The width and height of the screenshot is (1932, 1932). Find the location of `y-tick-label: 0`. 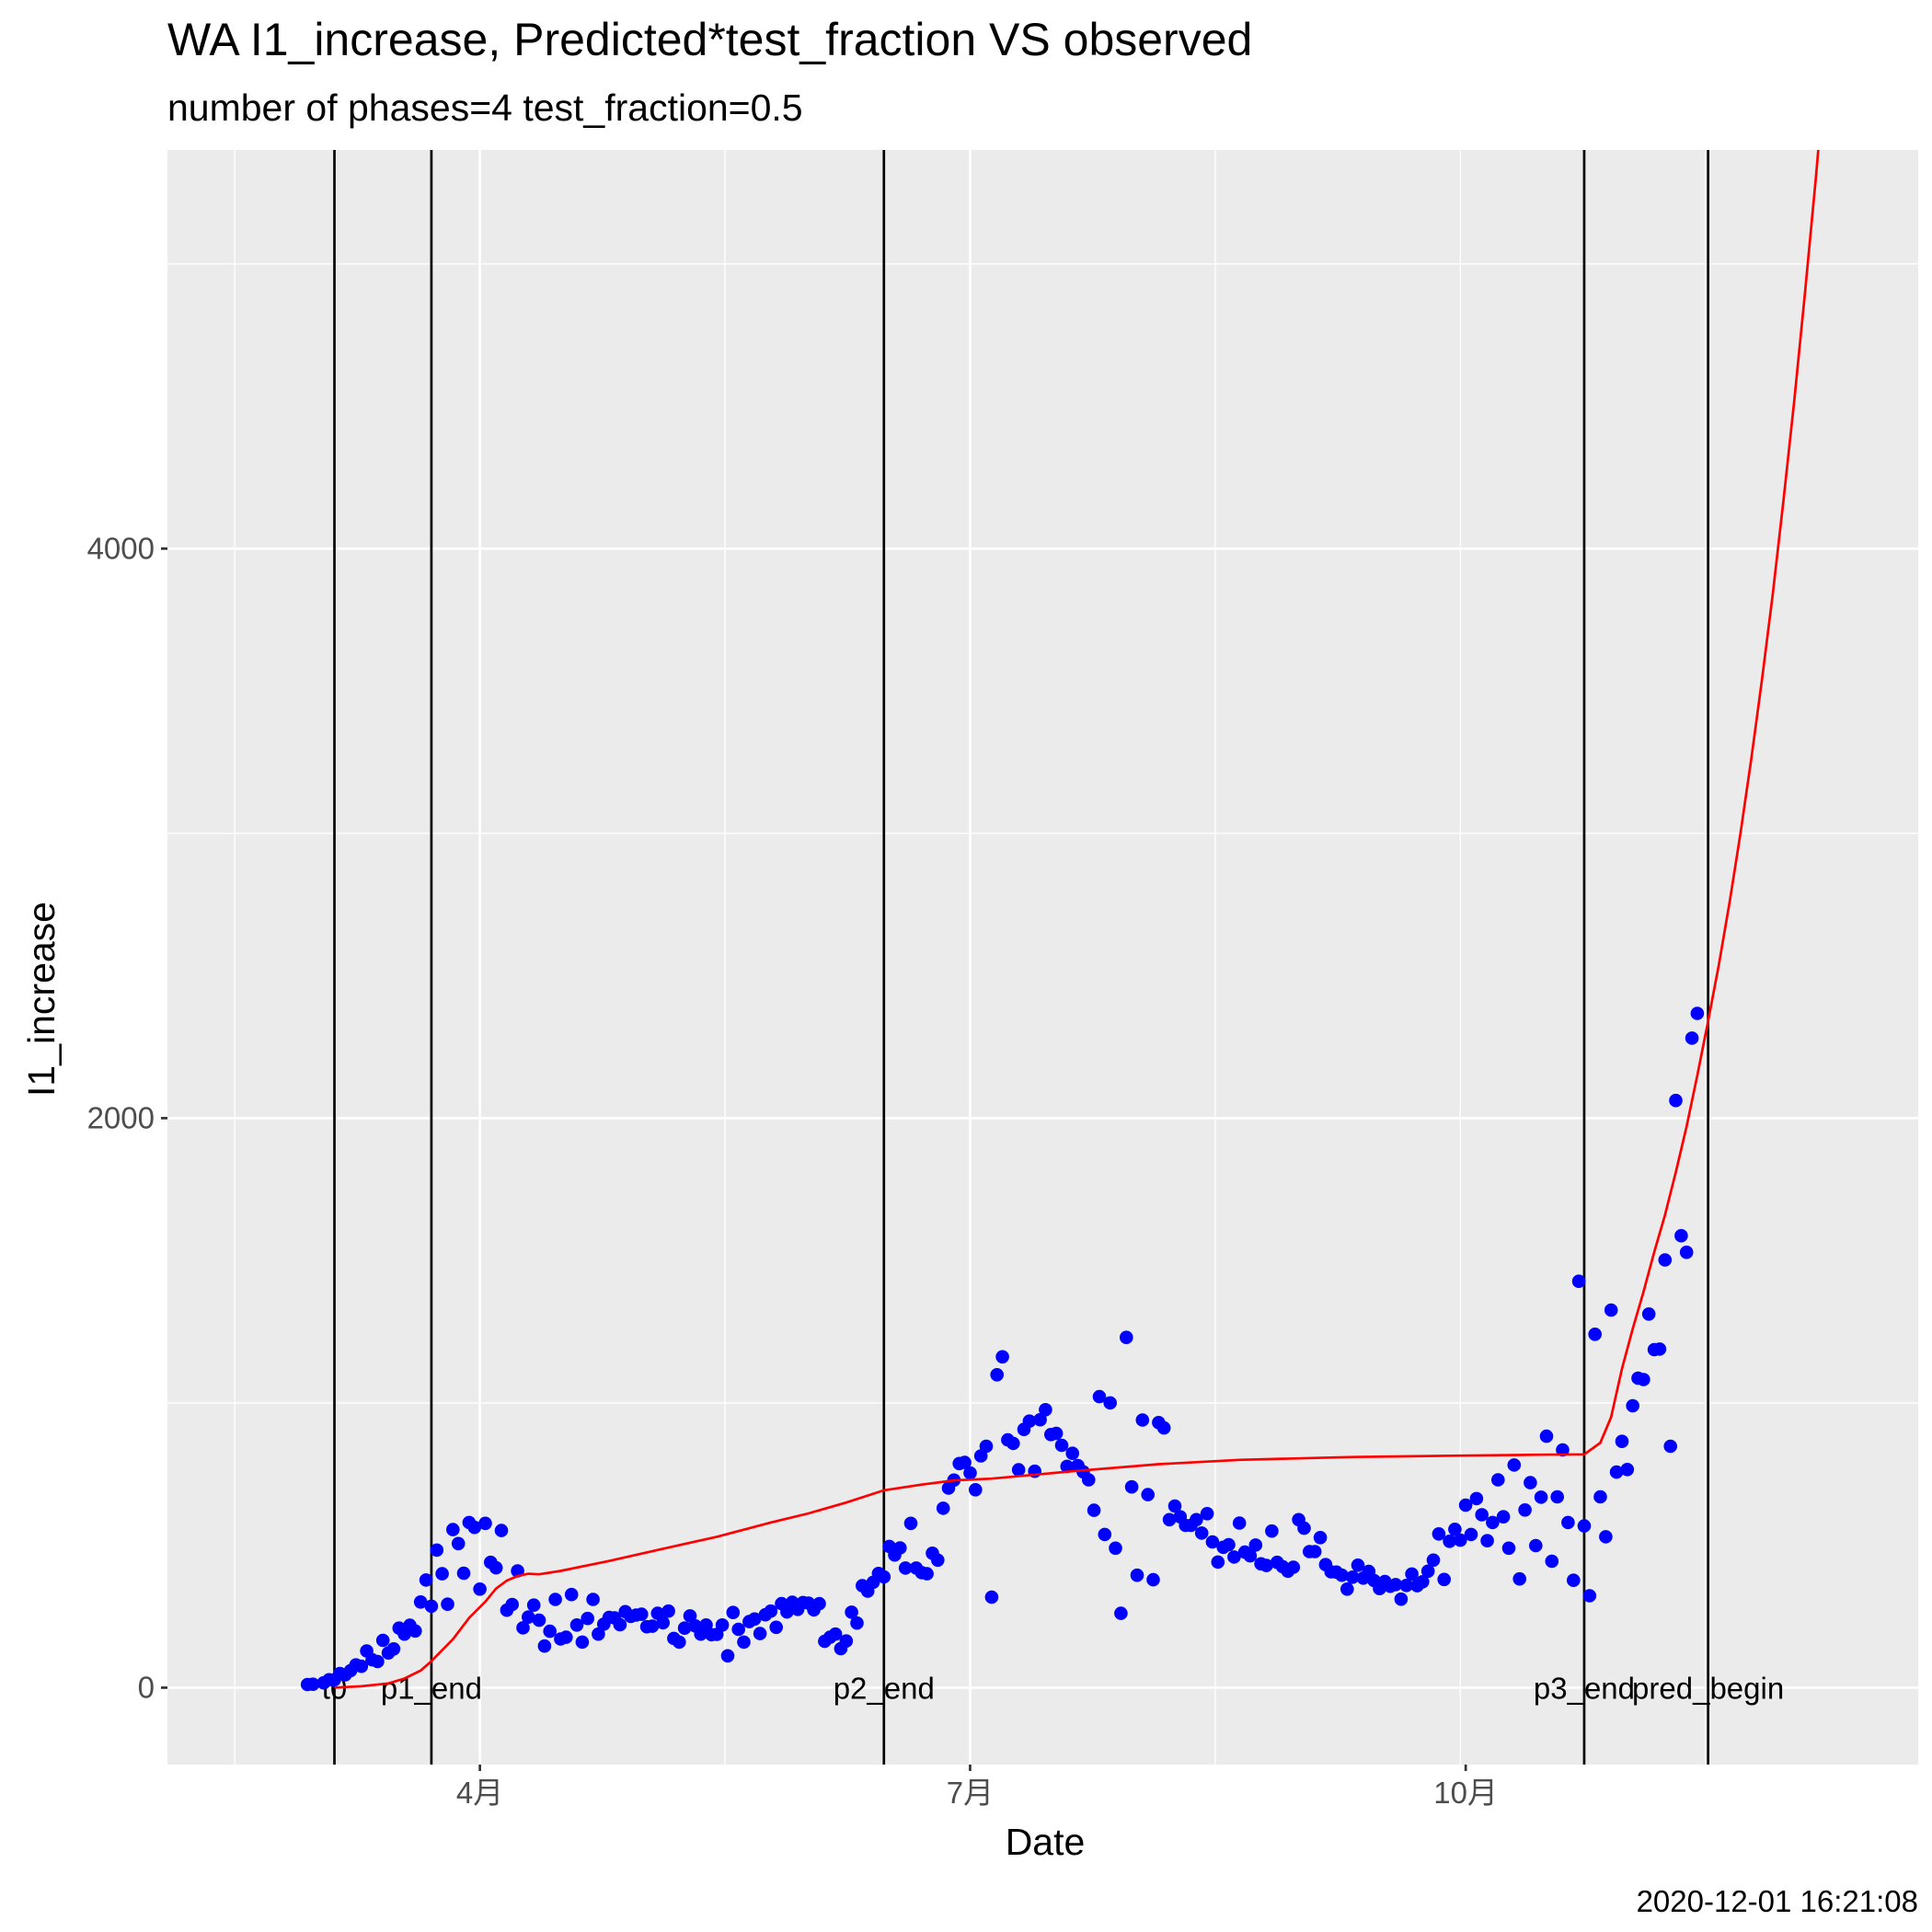

y-tick-label: 0 is located at coordinates (146, 1687).